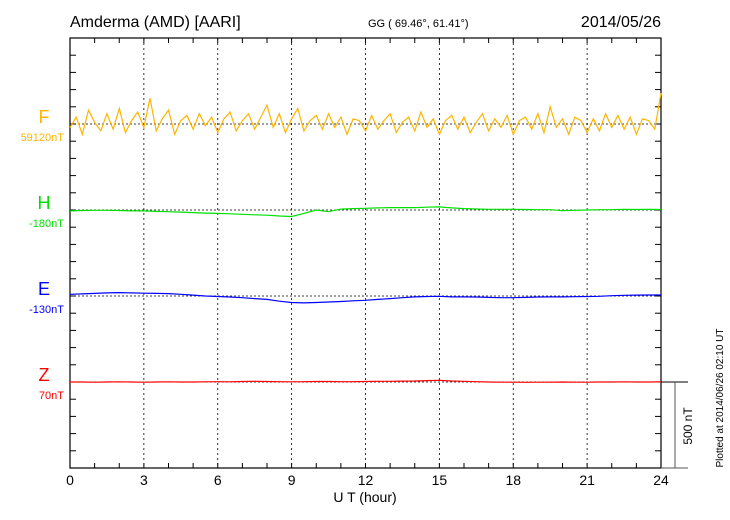  I want to click on scale-bar-label: 500 nT, so click(688, 426).